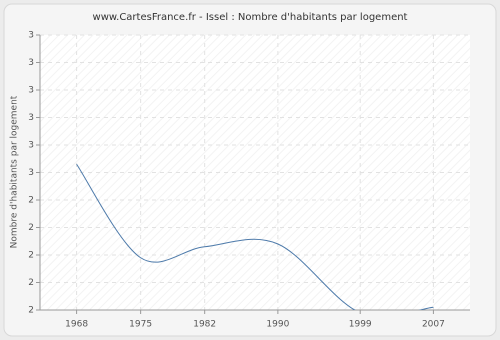 The height and width of the screenshot is (340, 500). I want to click on x-tick-label: 1968, so click(76, 325).